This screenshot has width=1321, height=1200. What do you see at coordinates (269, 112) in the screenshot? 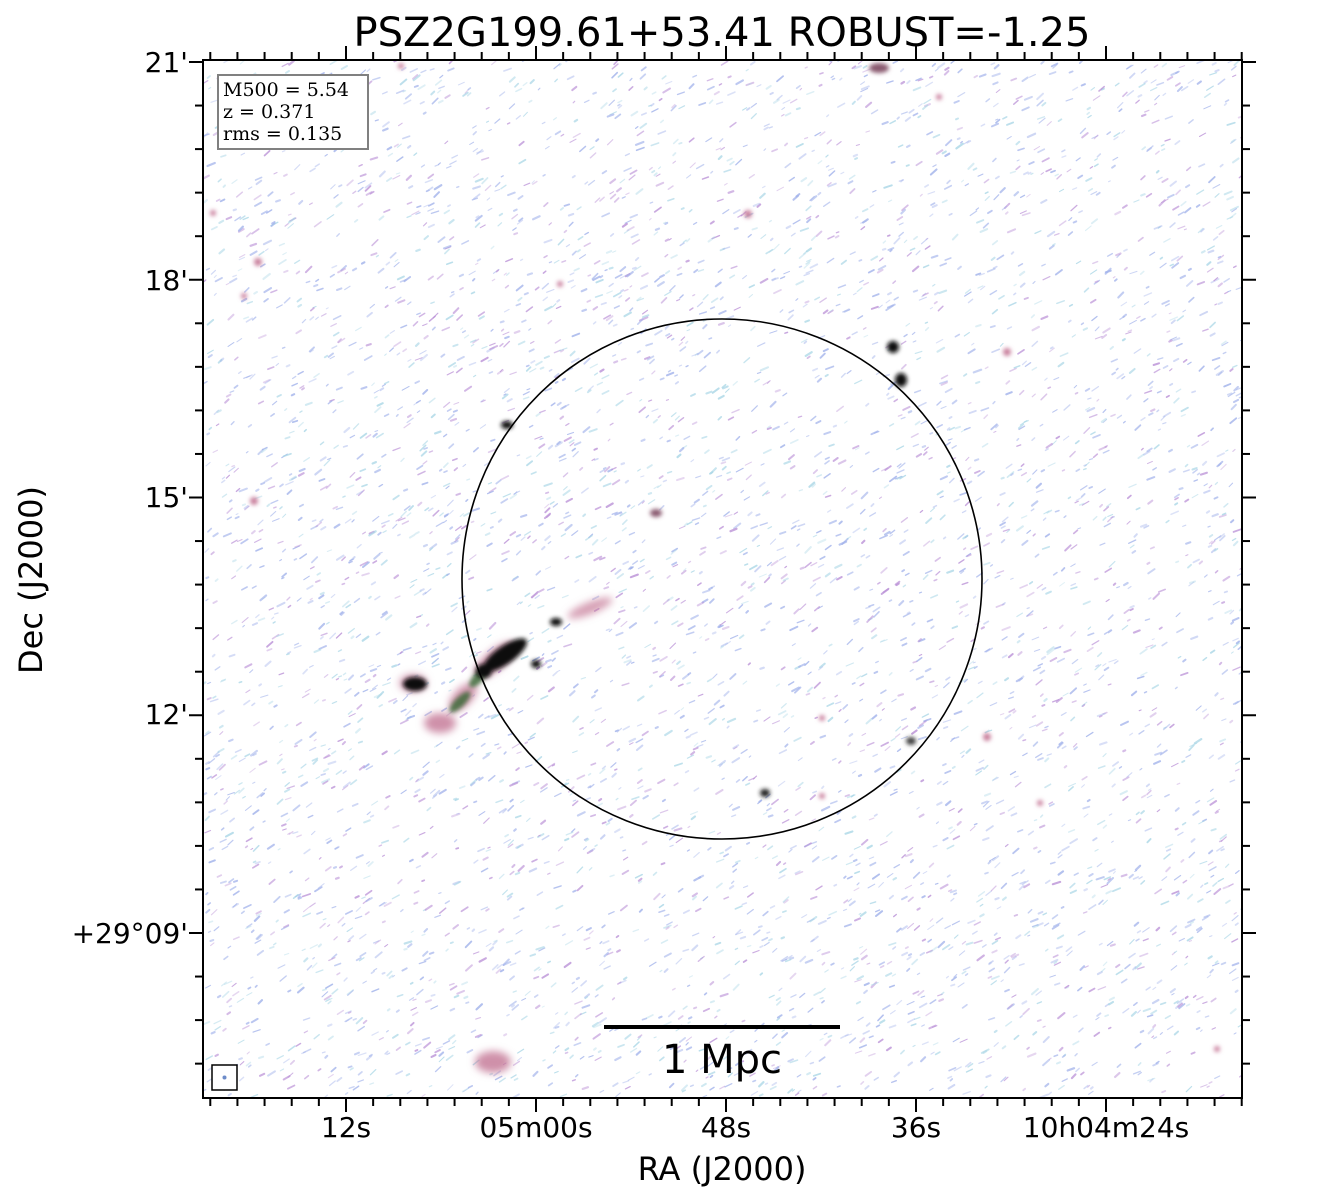
I see `redshift-label: z = 0.371` at bounding box center [269, 112].